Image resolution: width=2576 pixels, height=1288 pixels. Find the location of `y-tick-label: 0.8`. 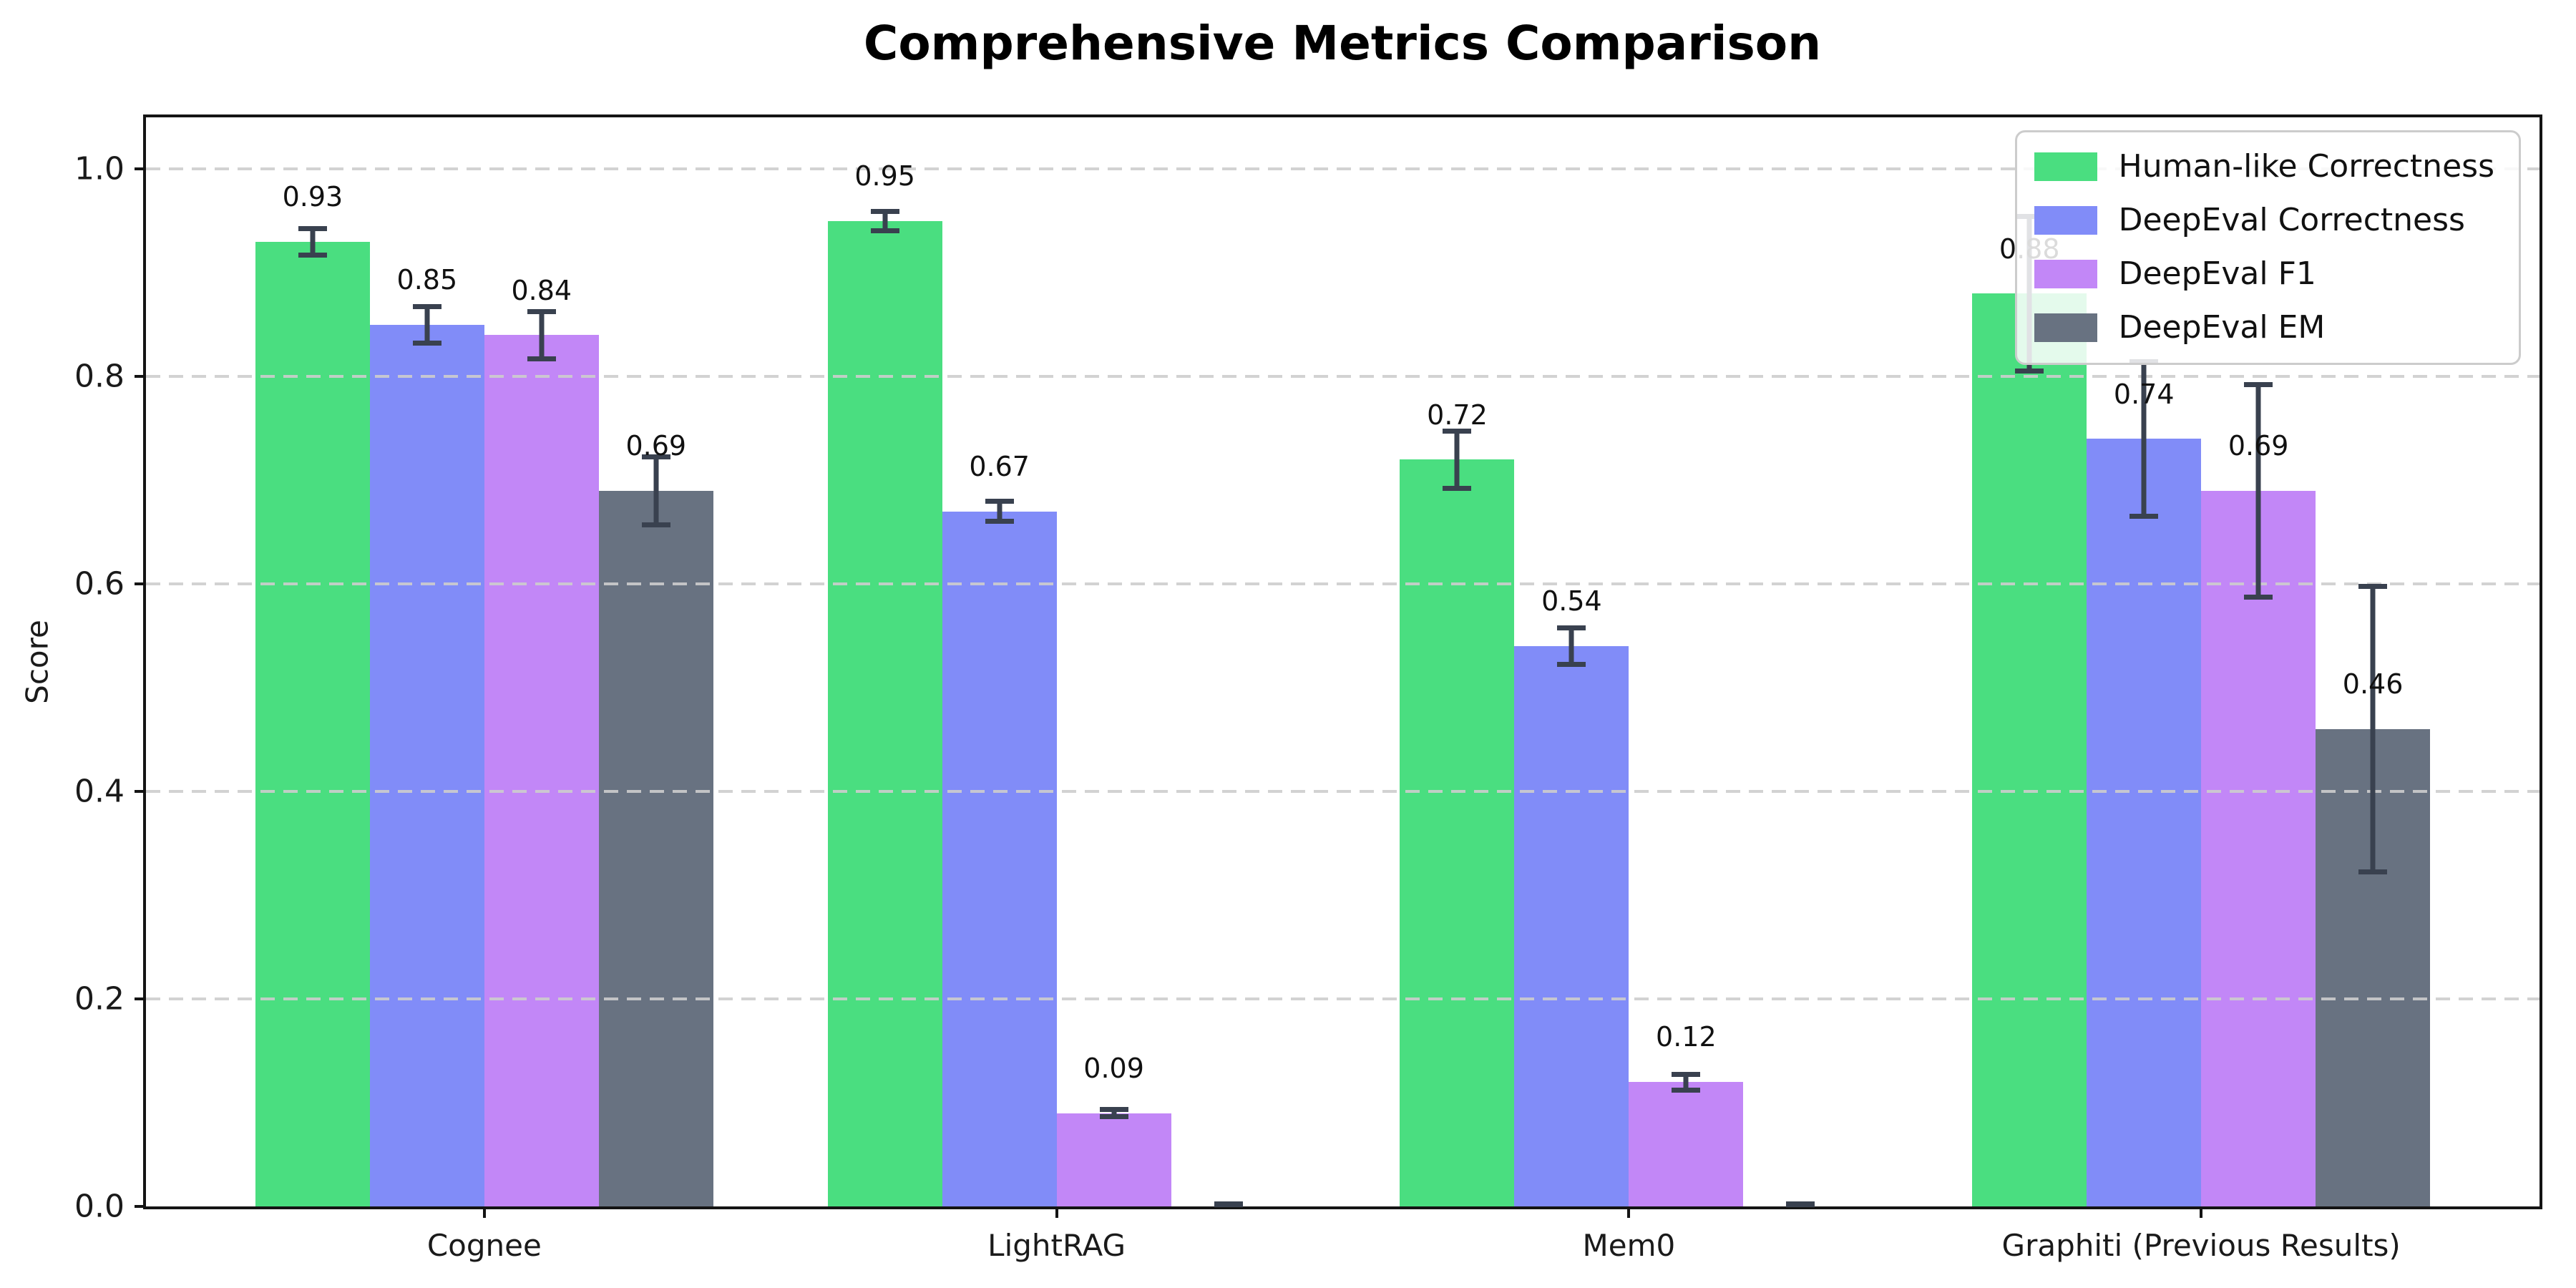

y-tick-label: 0.8 is located at coordinates (100, 376).